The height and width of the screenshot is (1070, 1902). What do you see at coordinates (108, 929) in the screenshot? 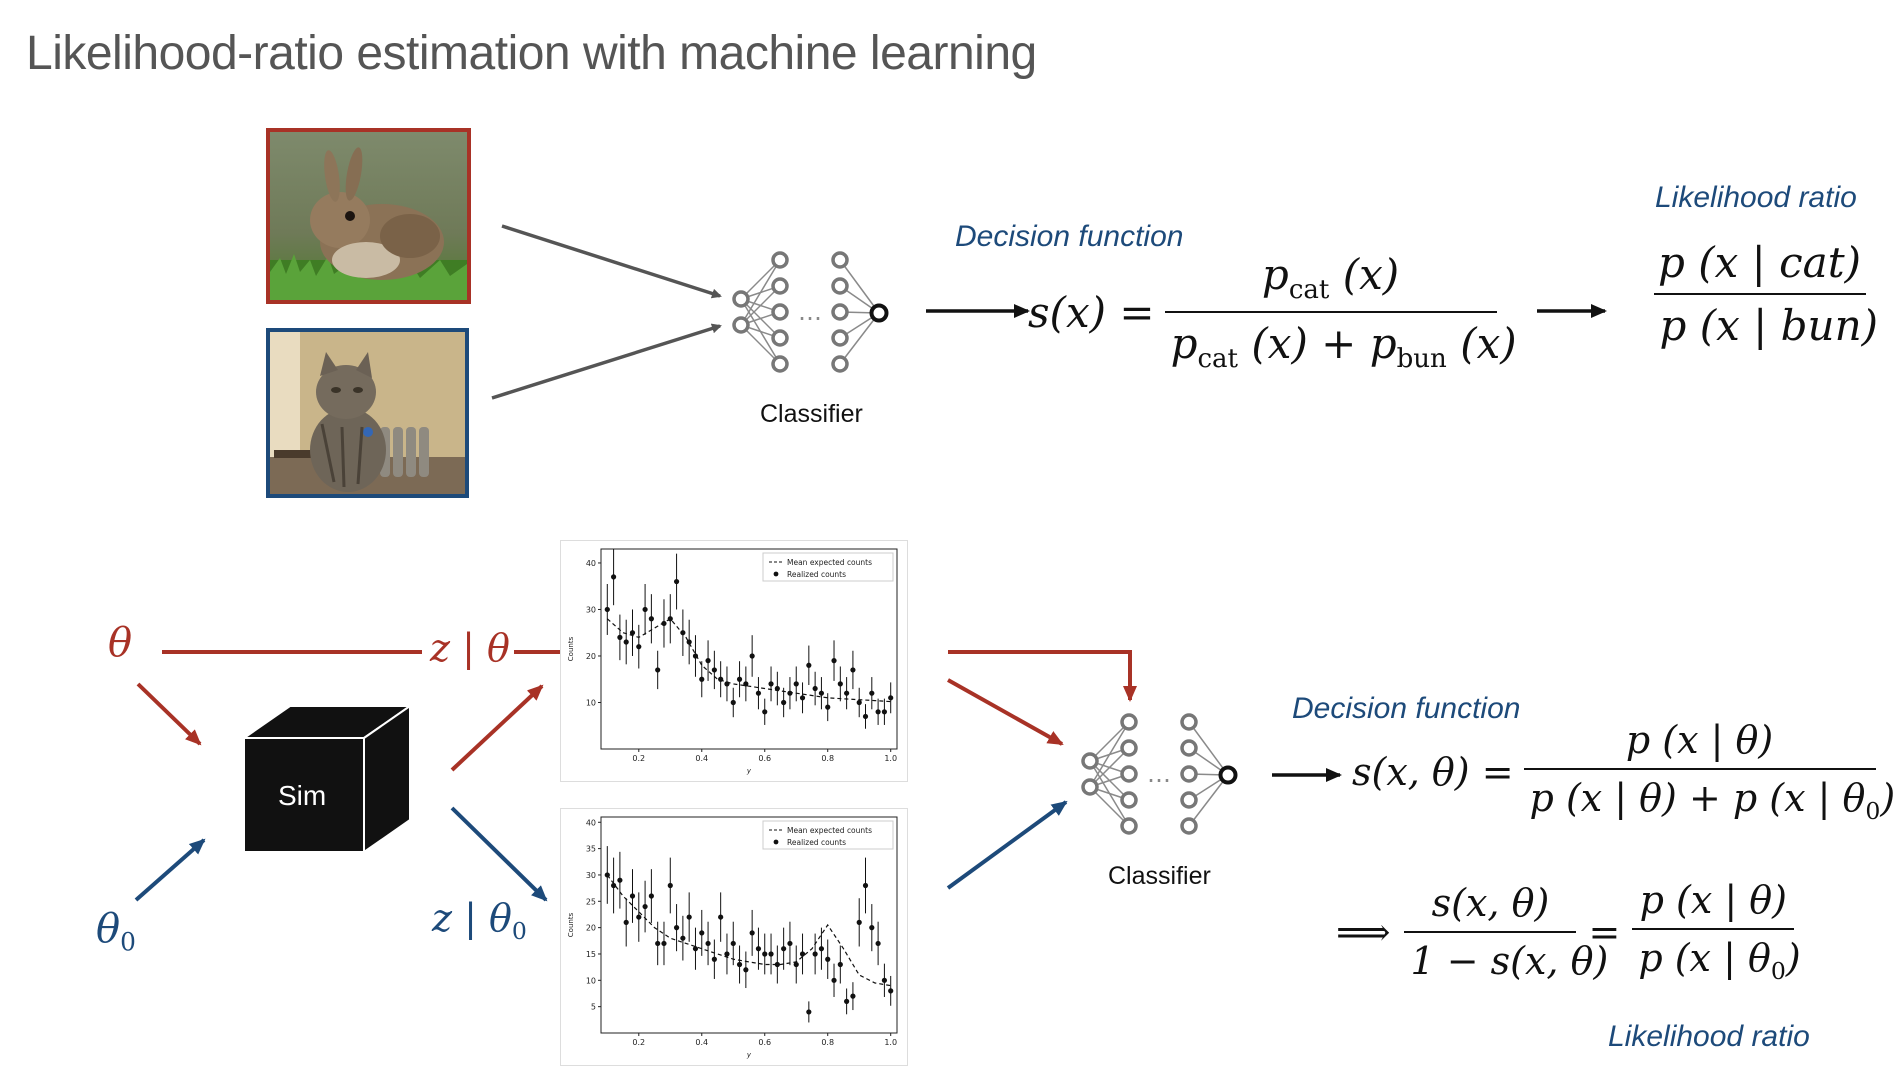
I see `theta0-base: θ` at bounding box center [108, 929].